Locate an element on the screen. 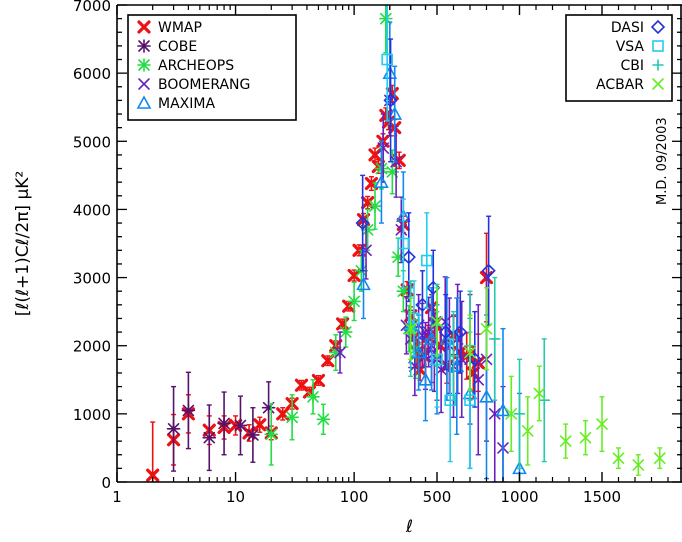  x-tick-label: 1000 is located at coordinates (519, 497).